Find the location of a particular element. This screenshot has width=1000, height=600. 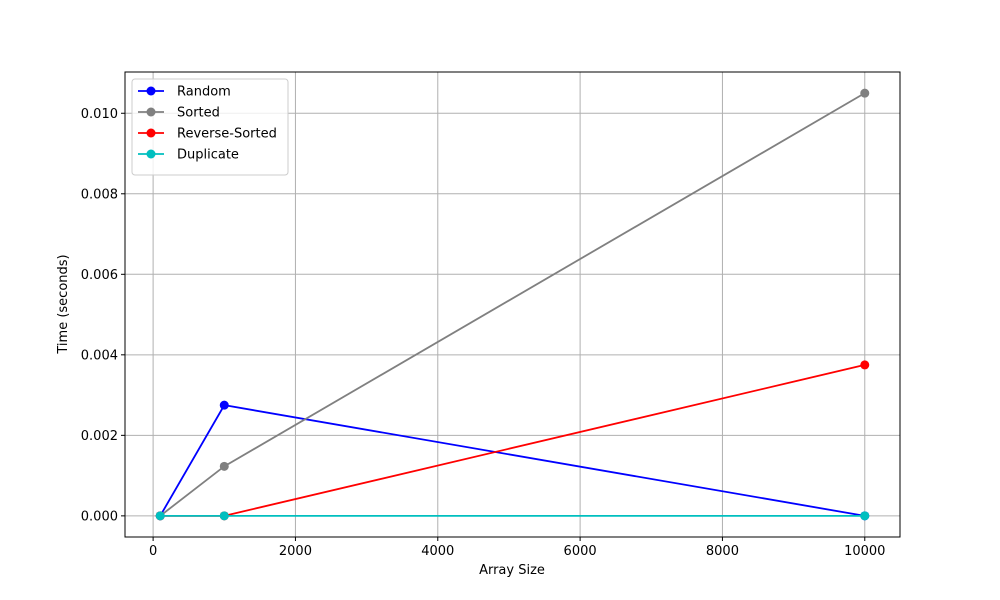

legend-item: Reverse-Sorted is located at coordinates (207, 134).